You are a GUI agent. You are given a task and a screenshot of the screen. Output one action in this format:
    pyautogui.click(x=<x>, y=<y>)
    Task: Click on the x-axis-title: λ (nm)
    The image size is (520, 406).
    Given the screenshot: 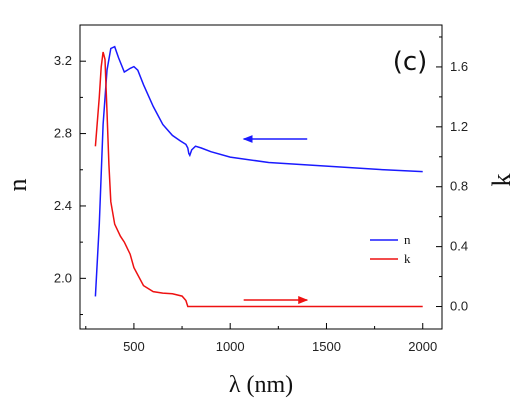 What is the action you would take?
    pyautogui.click(x=261, y=385)
    